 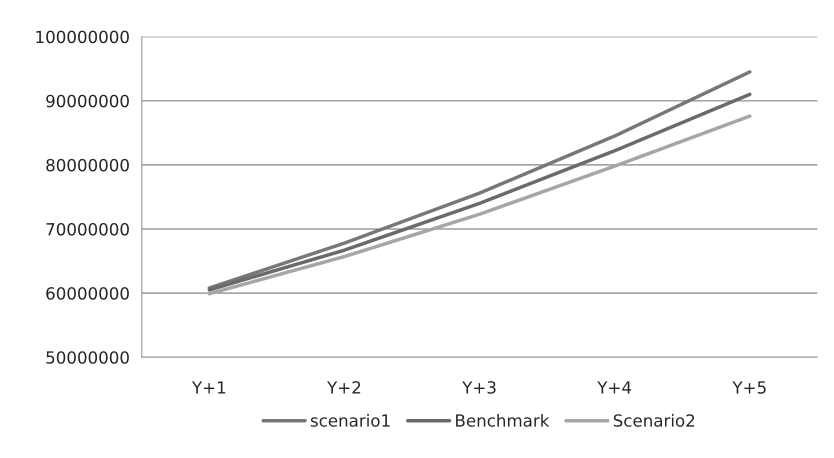 I want to click on y-tick-label: 70000000, so click(x=87, y=229).